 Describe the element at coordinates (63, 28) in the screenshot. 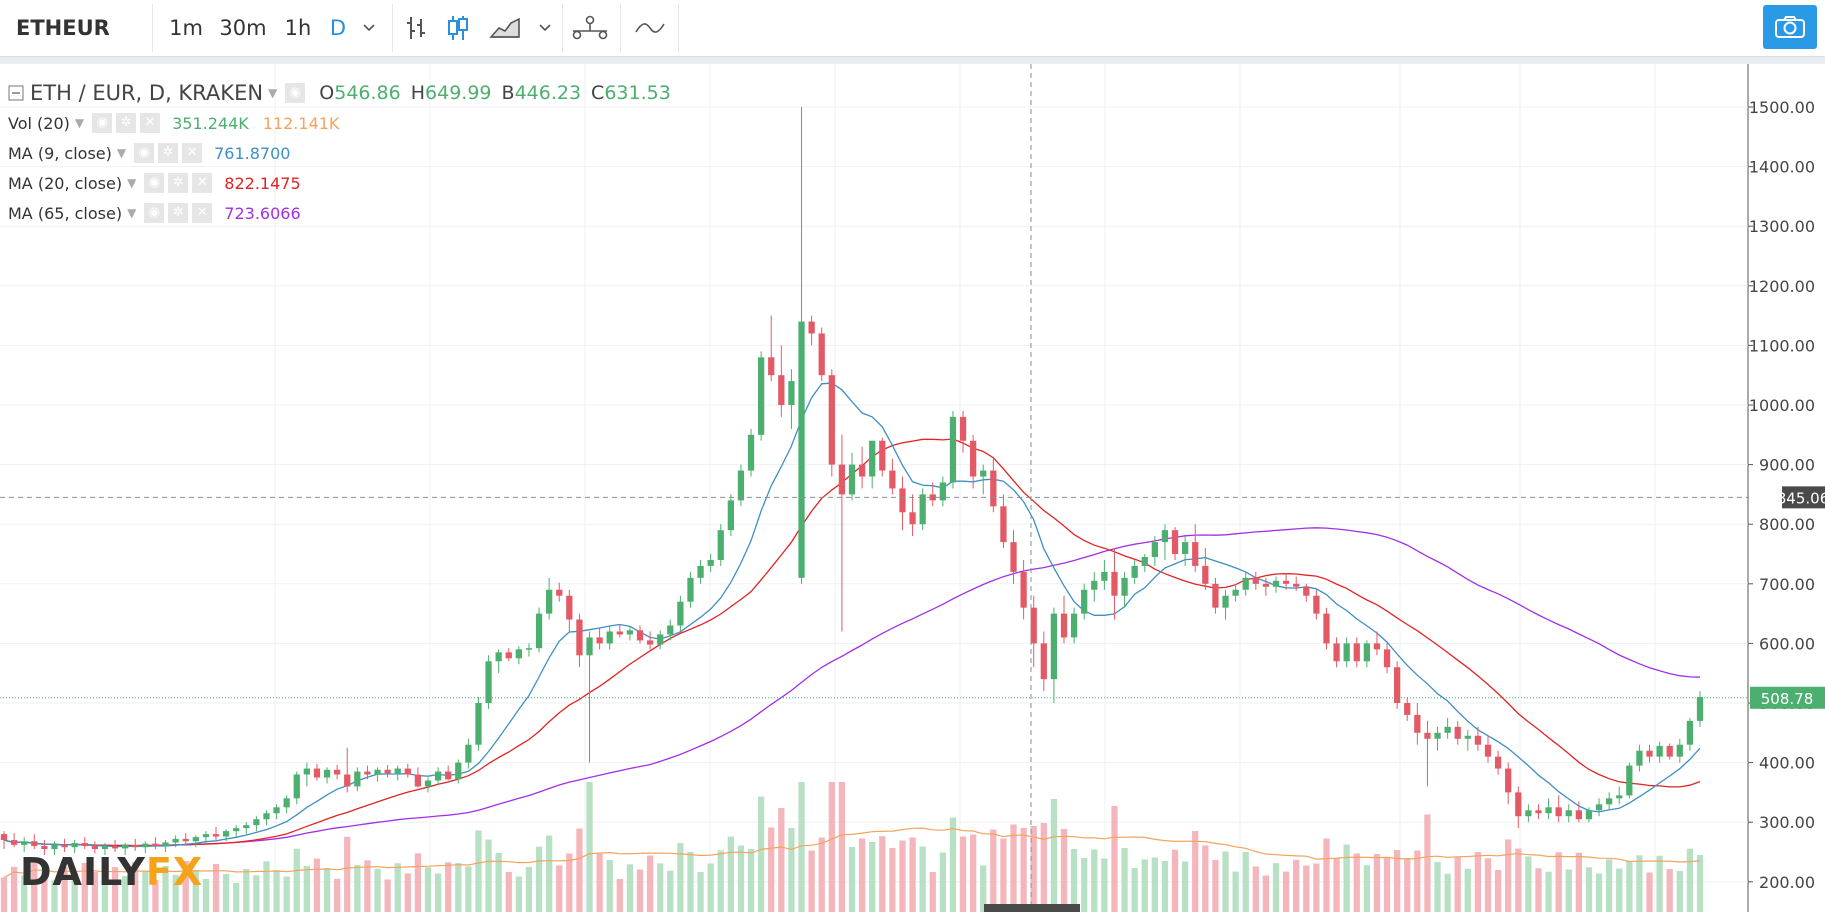

I see `symbol-search-button: ETHEUR` at that location.